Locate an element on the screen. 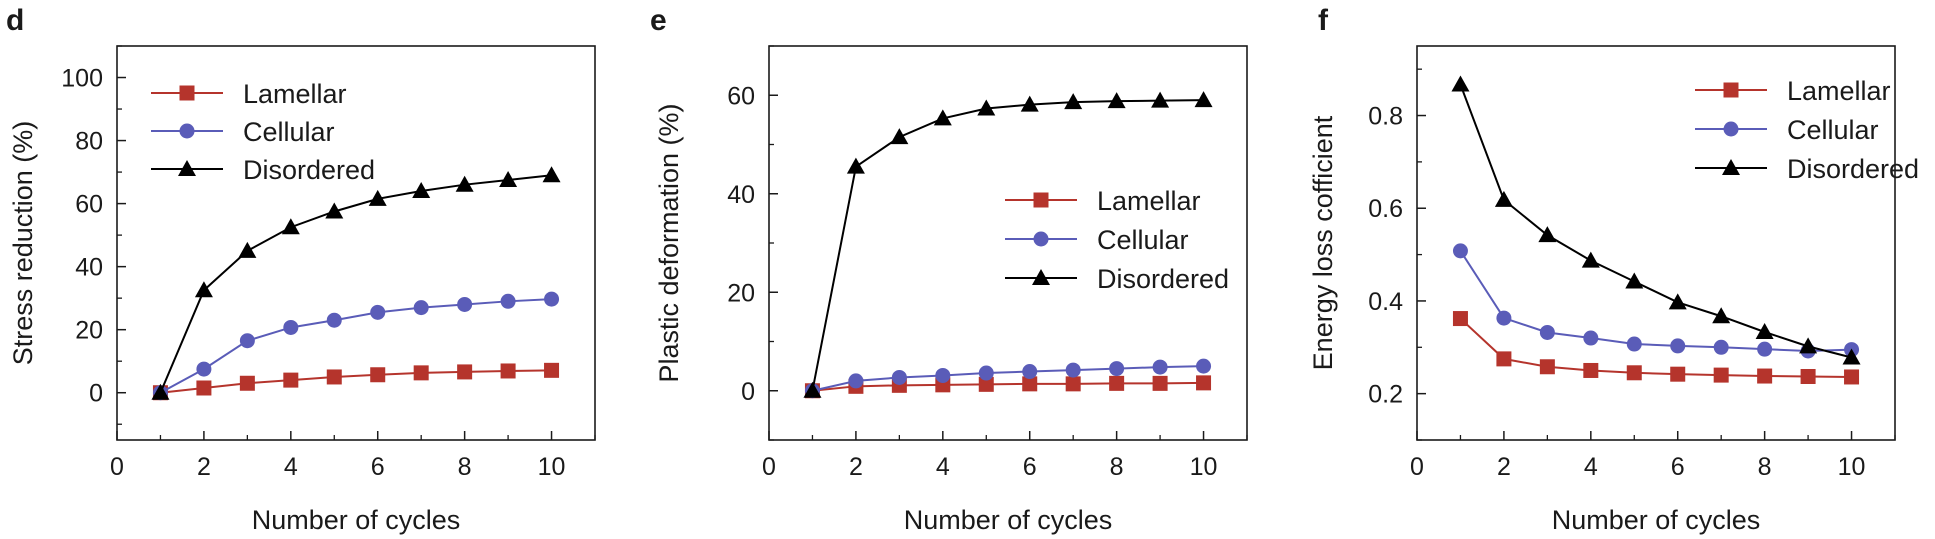 Image resolution: width=1935 pixels, height=539 pixels. y-axis-title: Energy loss cofficient is located at coordinates (1323, 242).